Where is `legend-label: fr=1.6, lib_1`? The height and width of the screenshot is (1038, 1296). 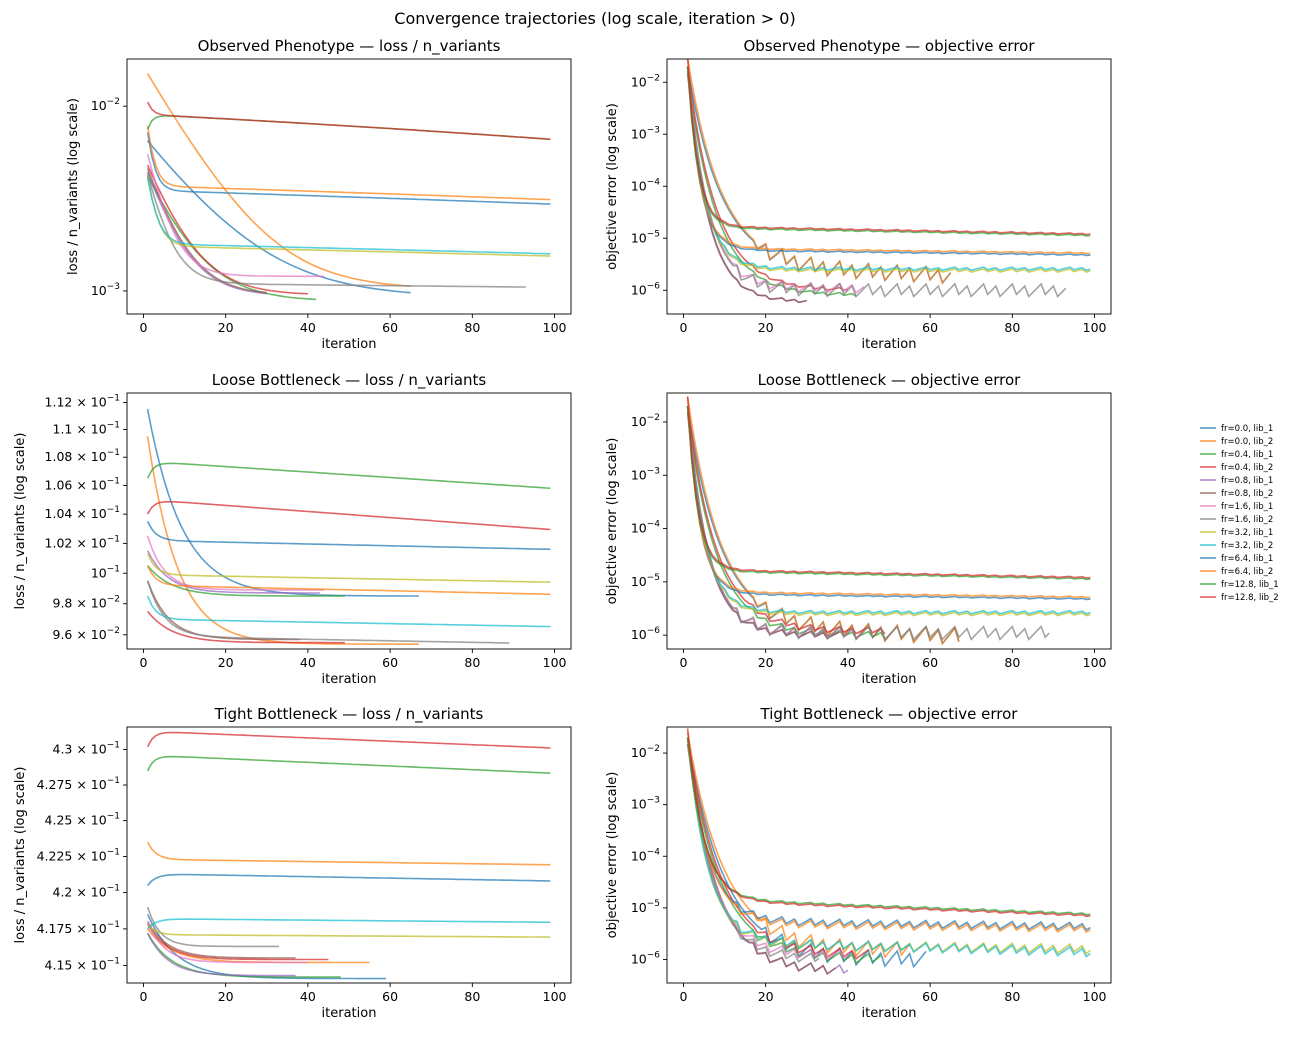 legend-label: fr=1.6, lib_1 is located at coordinates (1247, 507).